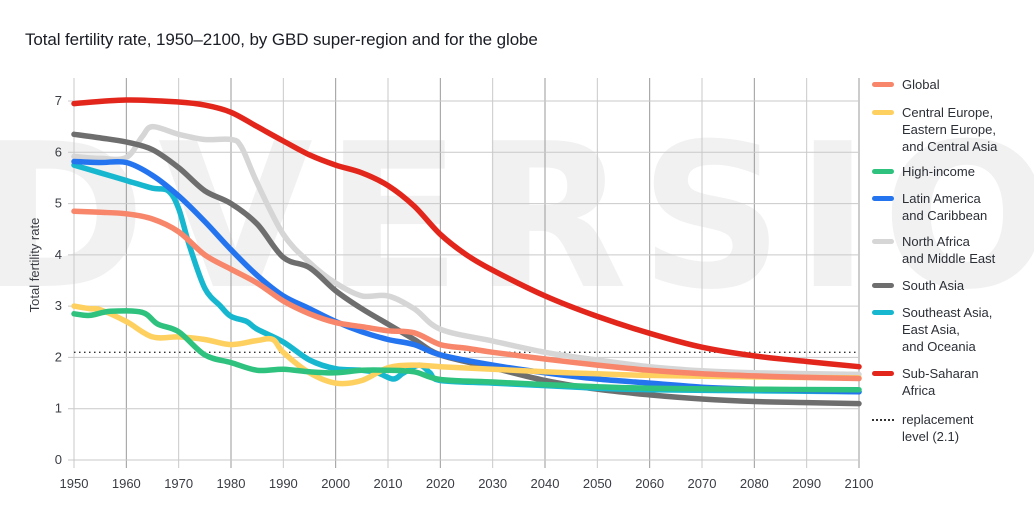 This screenshot has height=519, width=1034. I want to click on y-tick-label: 1, so click(58, 408).